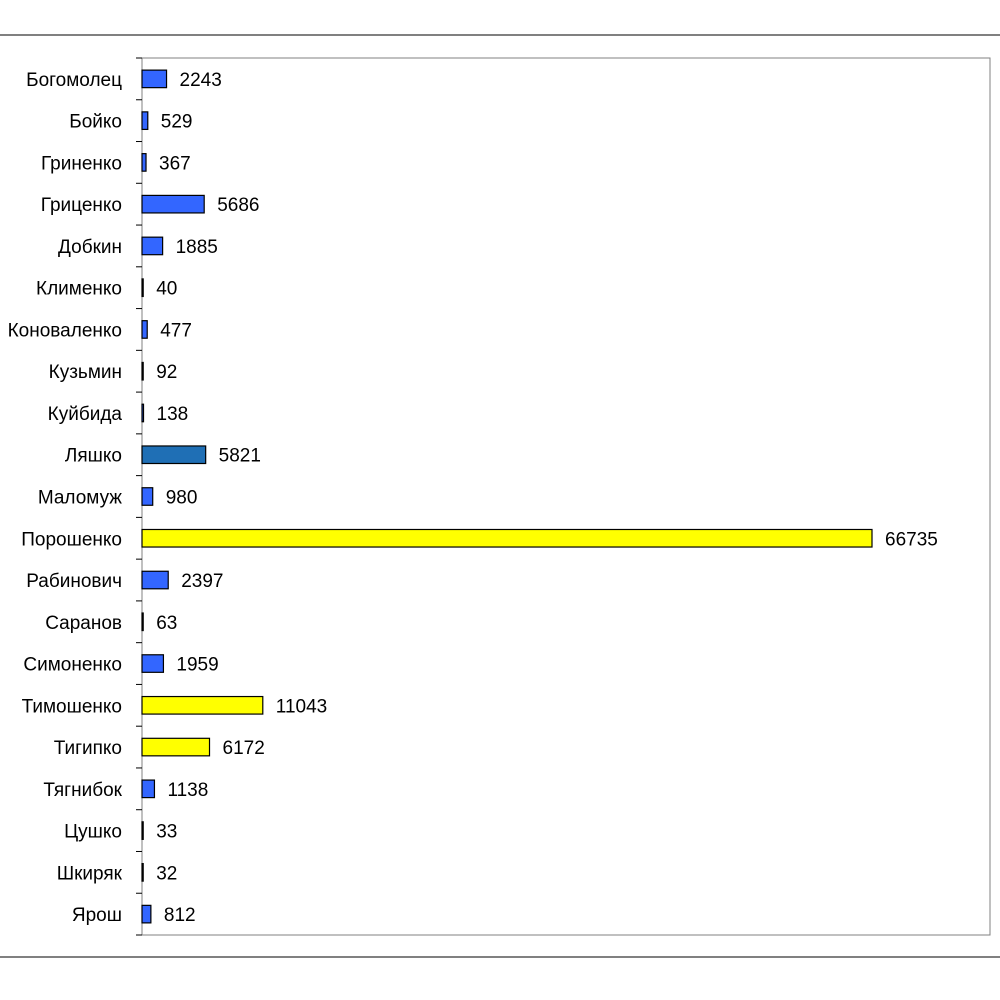 This screenshot has width=1000, height=1000. Describe the element at coordinates (197, 247) in the screenshot. I see `value-label: 1885` at that location.